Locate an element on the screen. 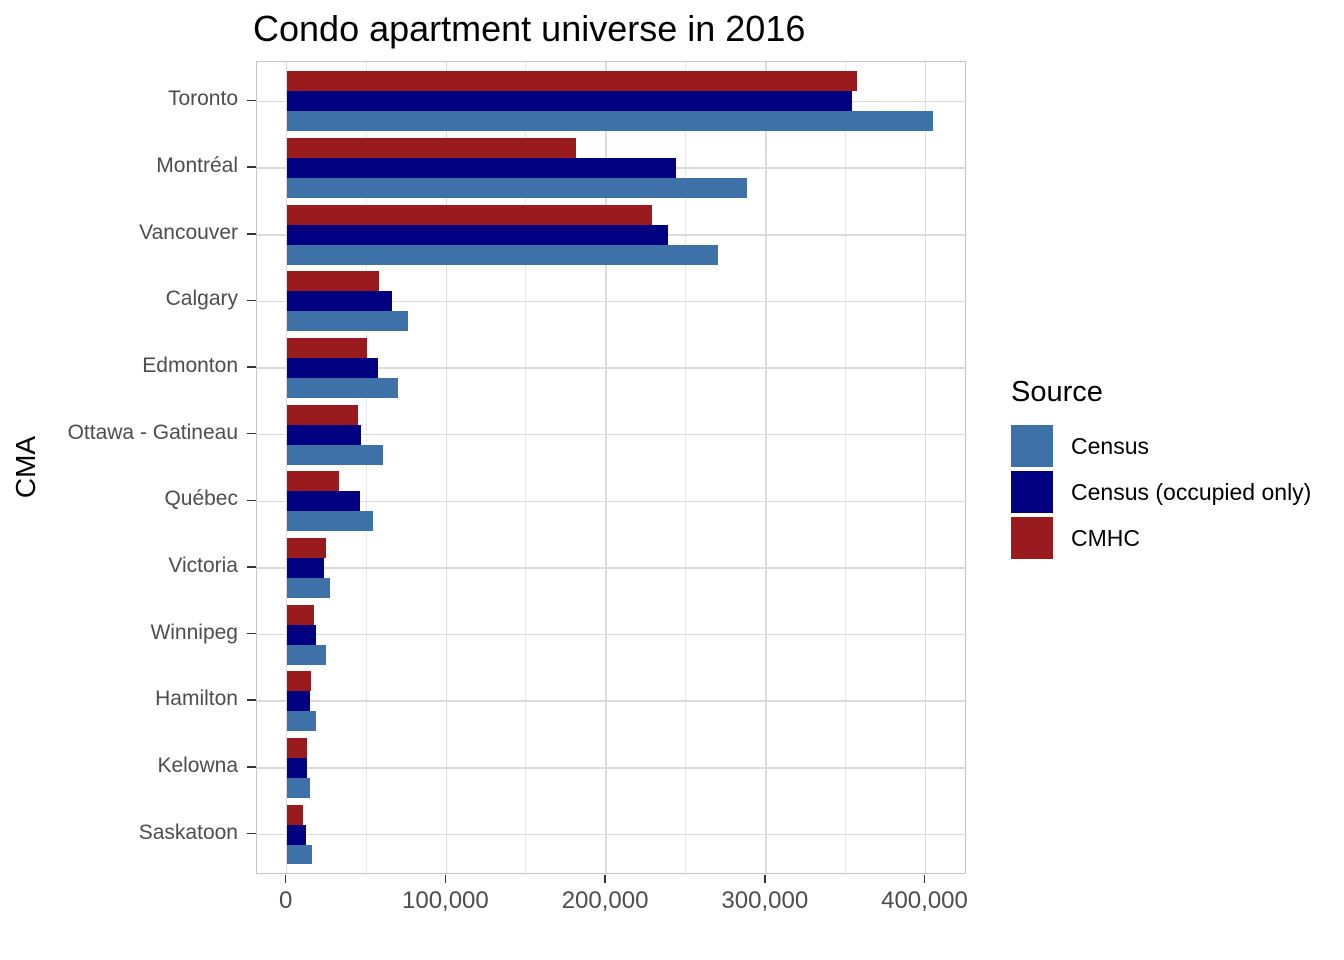 This screenshot has height=960, width=1344. legend: Source Census Census (occupied only) CMHC is located at coordinates (1161, 469).